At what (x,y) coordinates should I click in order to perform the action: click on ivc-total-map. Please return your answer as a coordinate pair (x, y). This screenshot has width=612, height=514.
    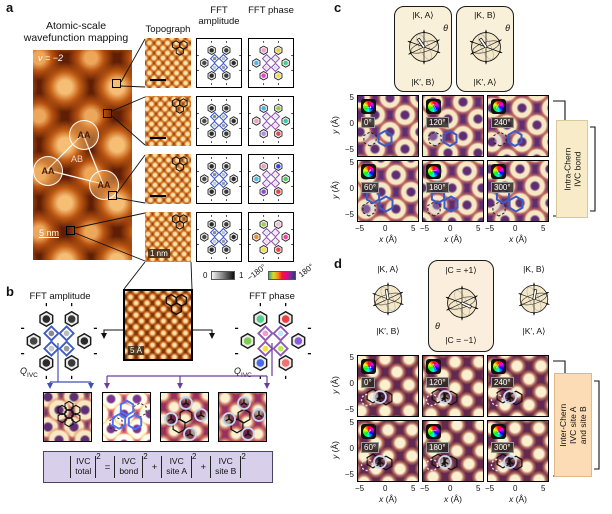
    Looking at the image, I should click on (67, 417).